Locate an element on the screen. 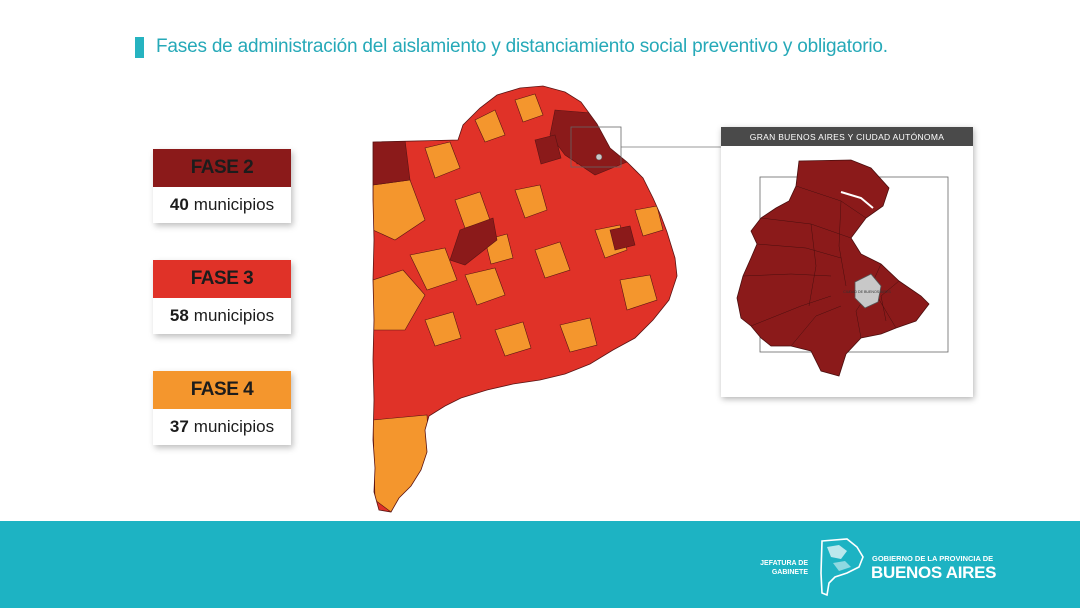 This screenshot has height=608, width=1080. gba-boundaries is located at coordinates (821, 266).